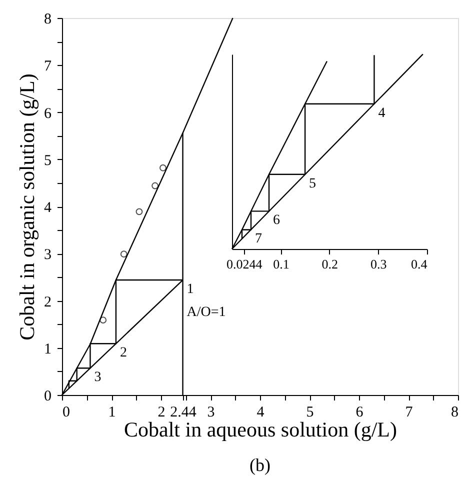 The width and height of the screenshot is (461, 479). I want to click on annotation: 3, so click(98, 378).